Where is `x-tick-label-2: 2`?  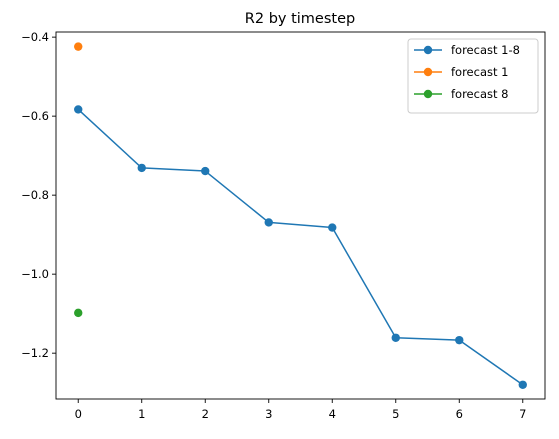 x-tick-label-2: 2 is located at coordinates (205, 414).